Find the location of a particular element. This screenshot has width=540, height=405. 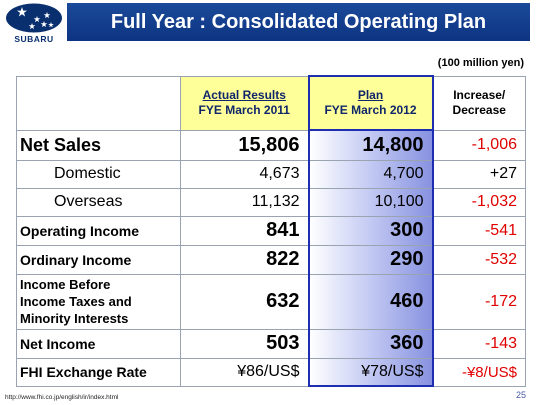

header-plan-line1: Plan is located at coordinates (370, 95).